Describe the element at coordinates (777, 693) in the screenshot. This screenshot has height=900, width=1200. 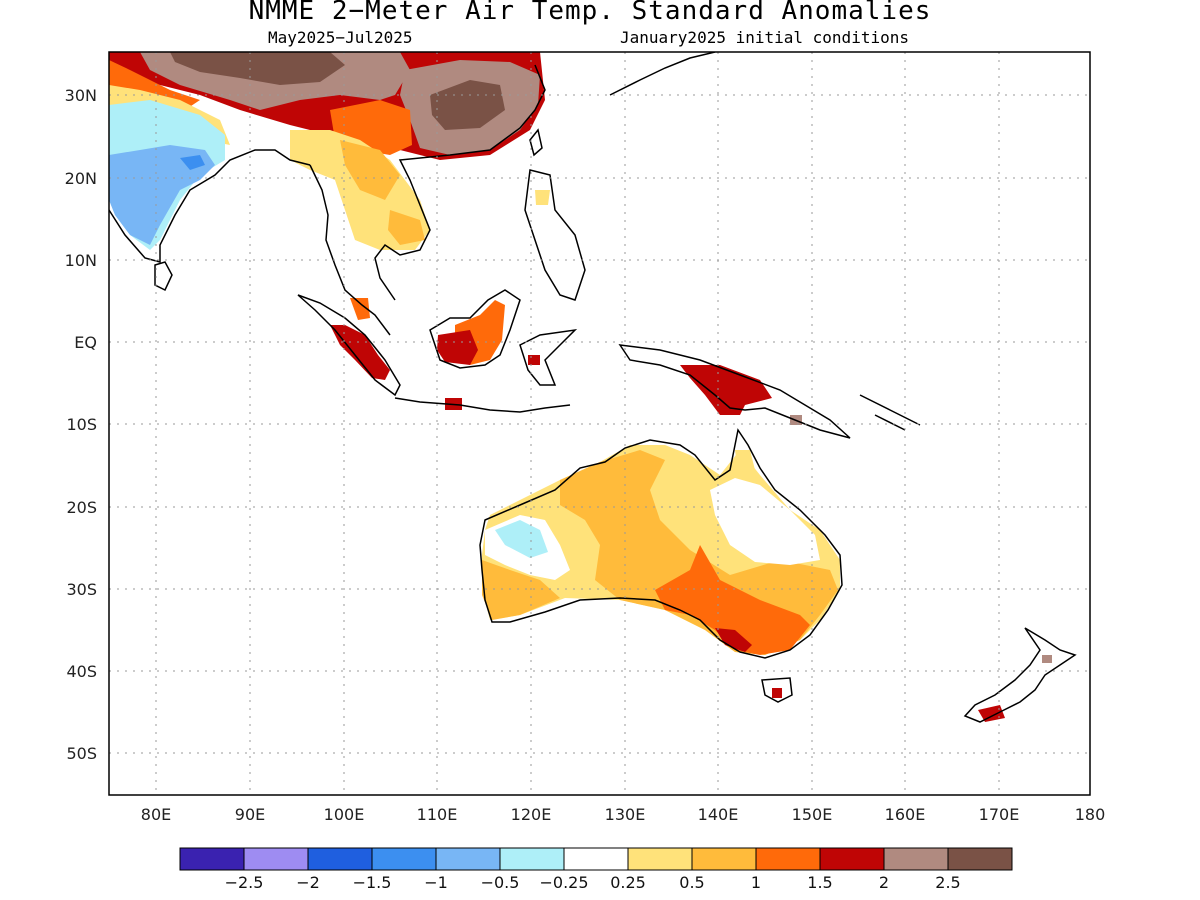
I see `tasmania-red` at that location.